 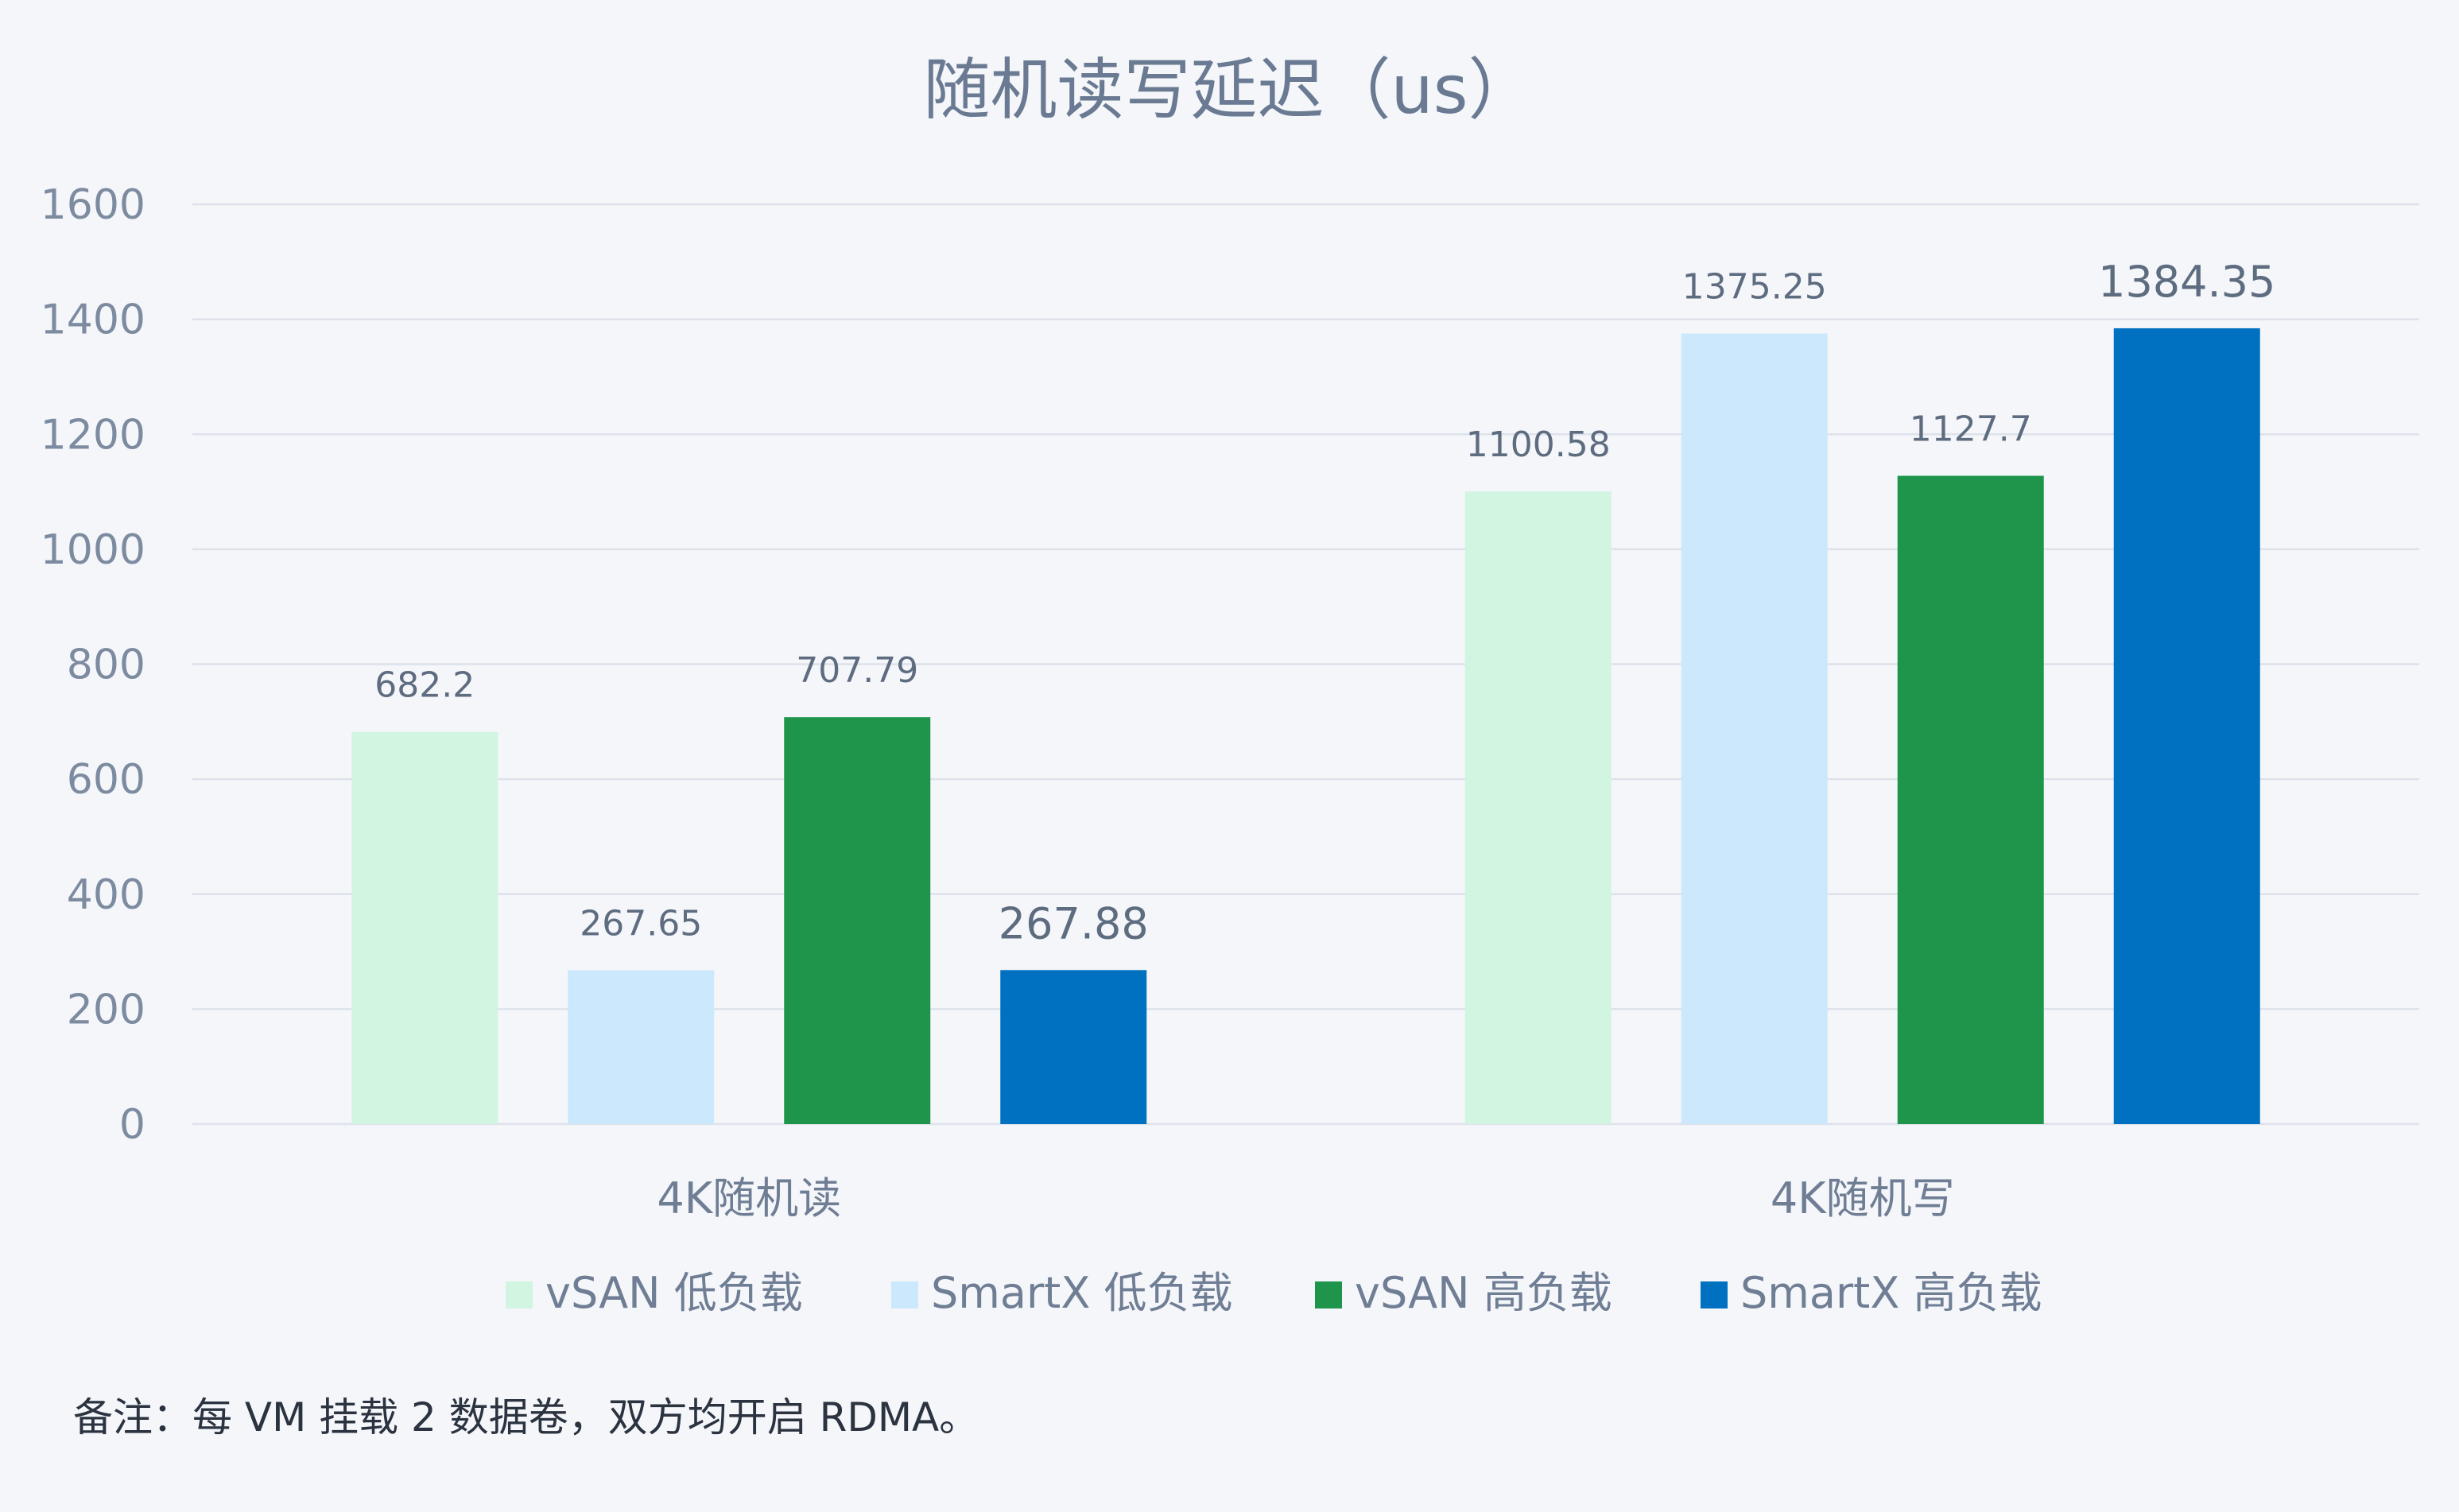 I want to click on legend-label: vSAN 高负载, so click(x=1483, y=1293).